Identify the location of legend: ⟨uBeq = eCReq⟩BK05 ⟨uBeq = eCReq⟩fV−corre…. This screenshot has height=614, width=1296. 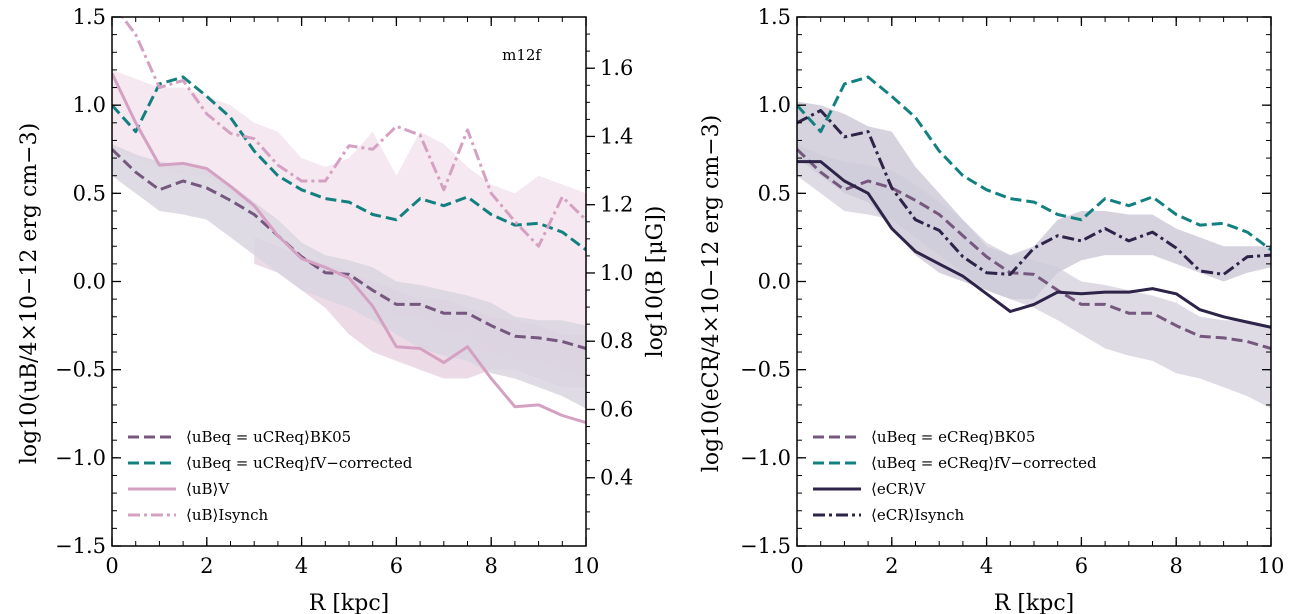
(955, 476).